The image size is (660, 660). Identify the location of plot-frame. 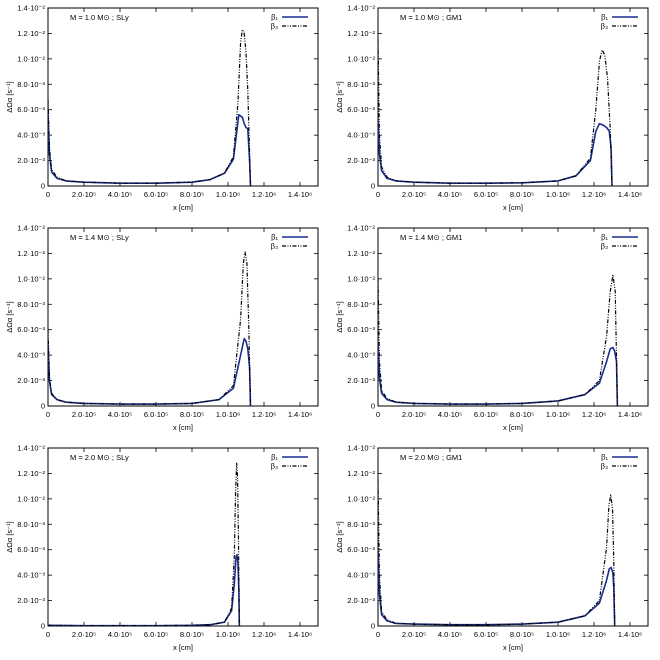
(513, 537).